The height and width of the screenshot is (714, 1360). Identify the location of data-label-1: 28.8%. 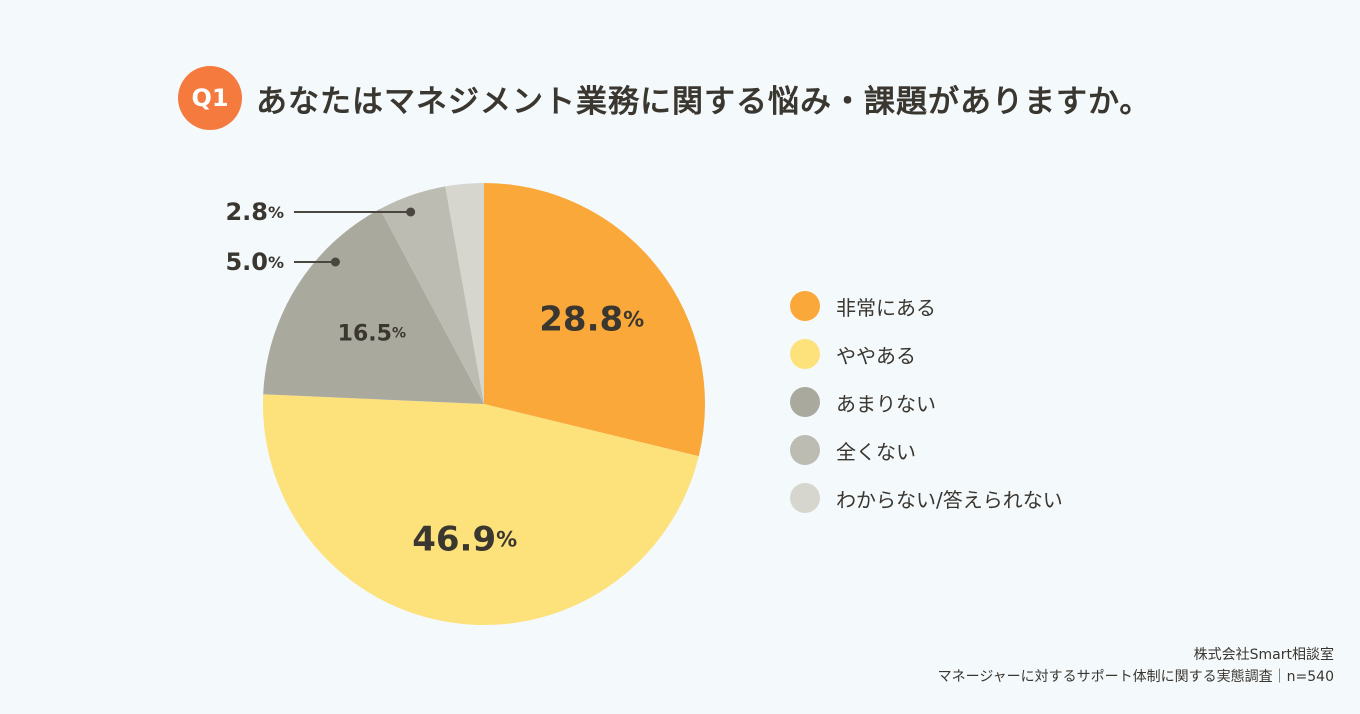
(591, 319).